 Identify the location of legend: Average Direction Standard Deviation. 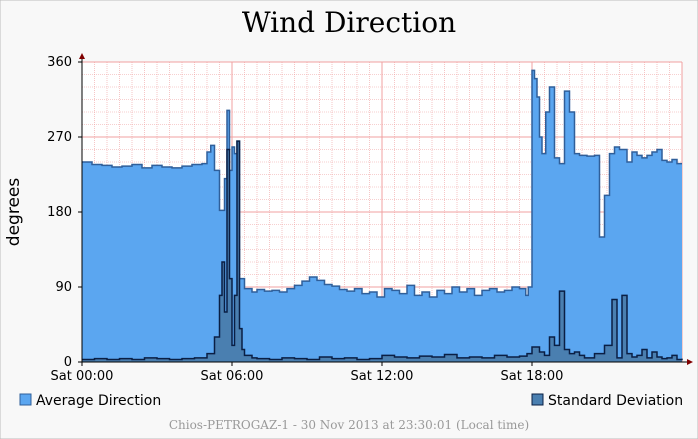
(351, 401).